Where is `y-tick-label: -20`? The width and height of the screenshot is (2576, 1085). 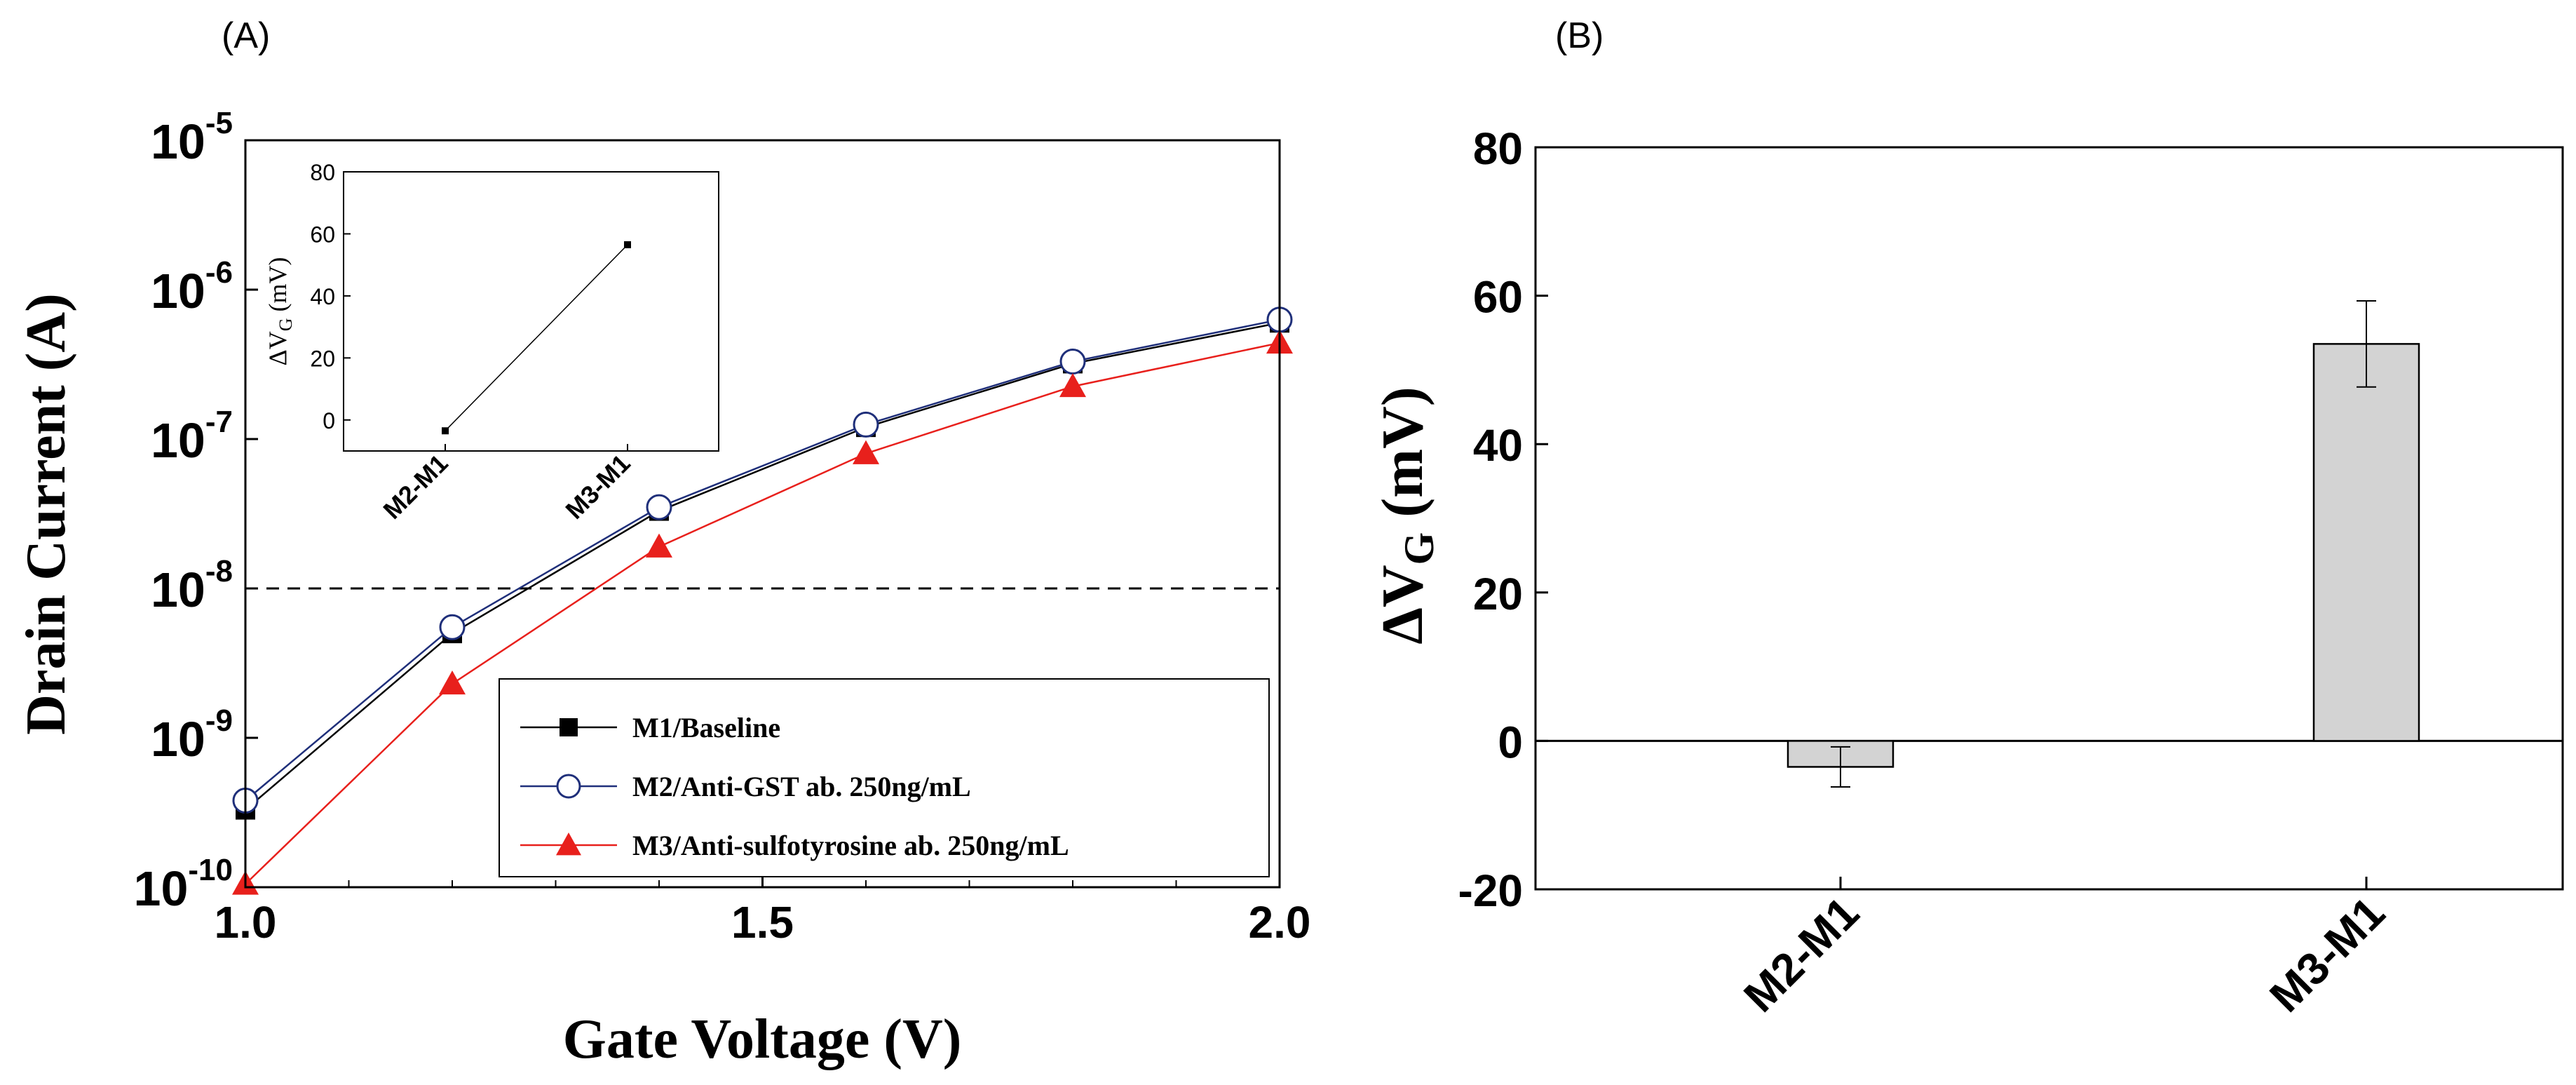
y-tick-label: -20 is located at coordinates (1491, 890).